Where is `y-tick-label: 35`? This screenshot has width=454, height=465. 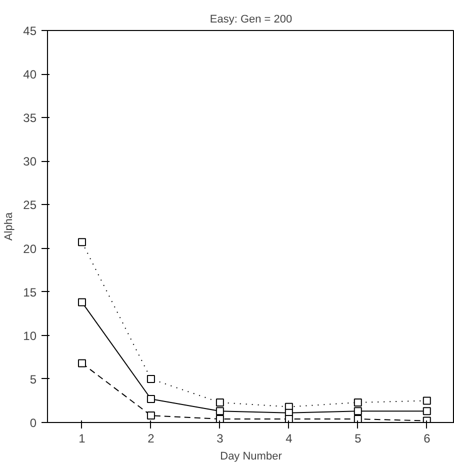
y-tick-label: 35 is located at coordinates (30, 118).